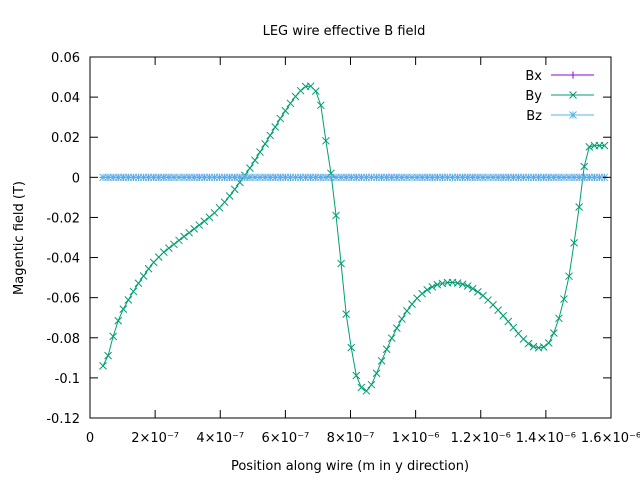  I want to click on legend-label: By, so click(533, 96).